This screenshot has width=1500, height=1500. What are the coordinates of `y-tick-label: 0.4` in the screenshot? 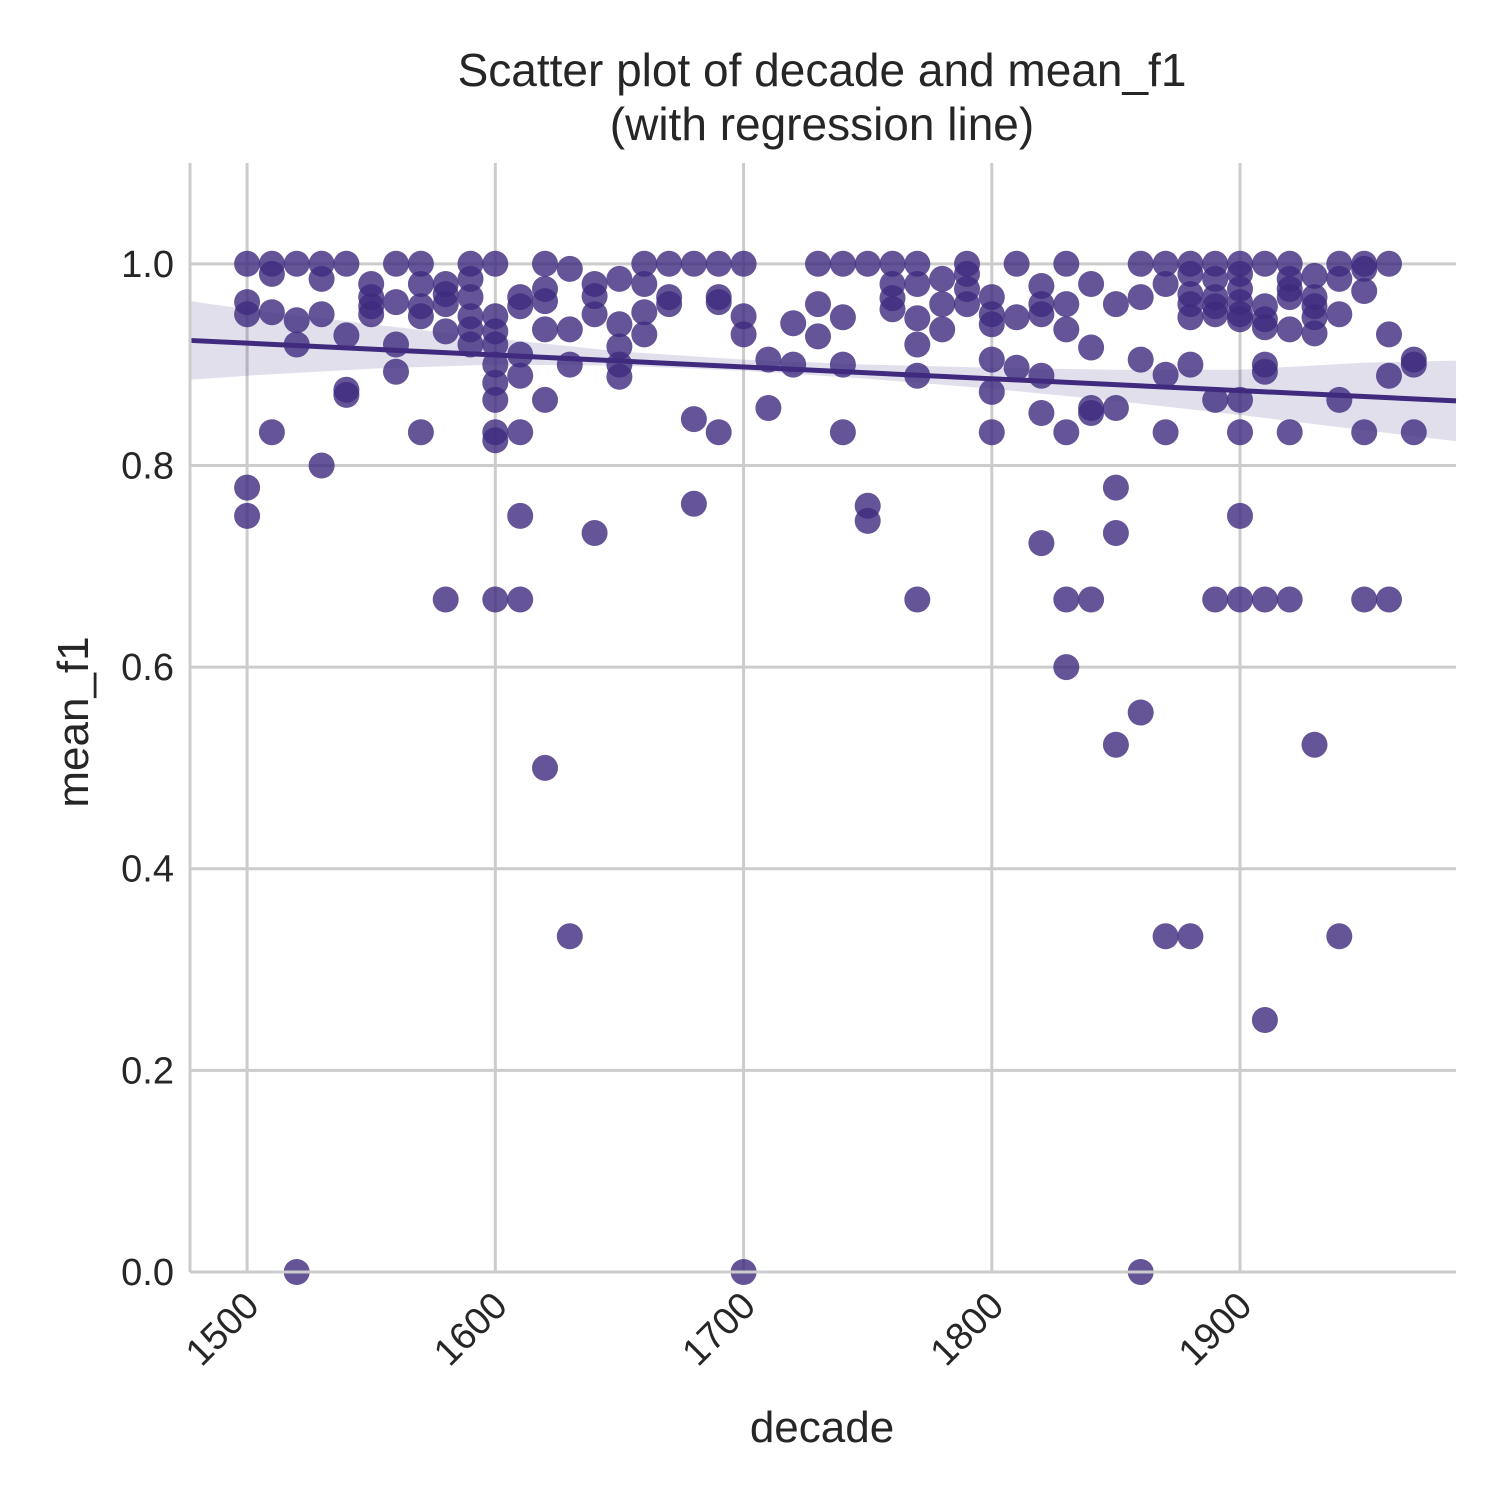 It's located at (147, 870).